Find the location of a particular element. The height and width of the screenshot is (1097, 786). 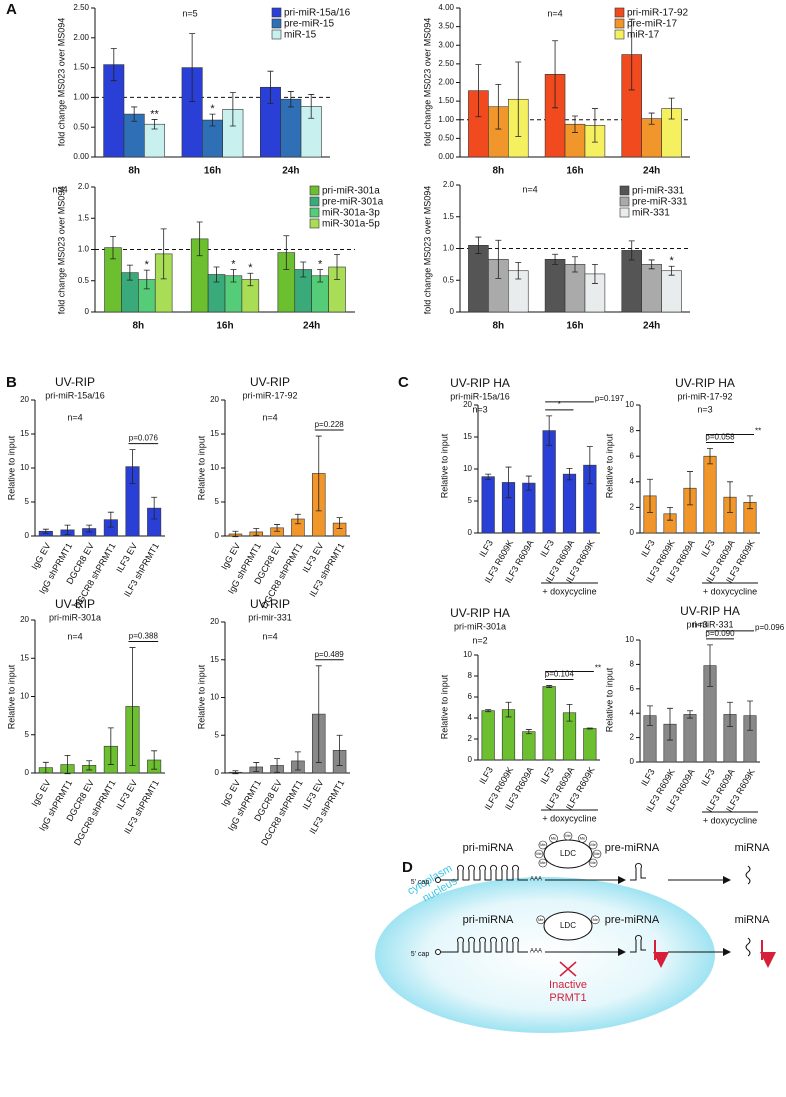

y-tick-label: 10 is located at coordinates (24, 467).